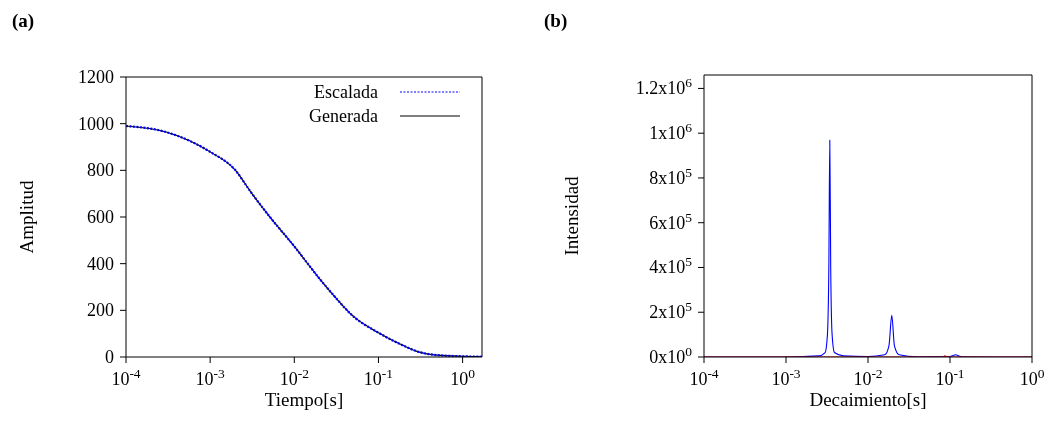  I want to click on chart-title: (b), so click(556, 21).